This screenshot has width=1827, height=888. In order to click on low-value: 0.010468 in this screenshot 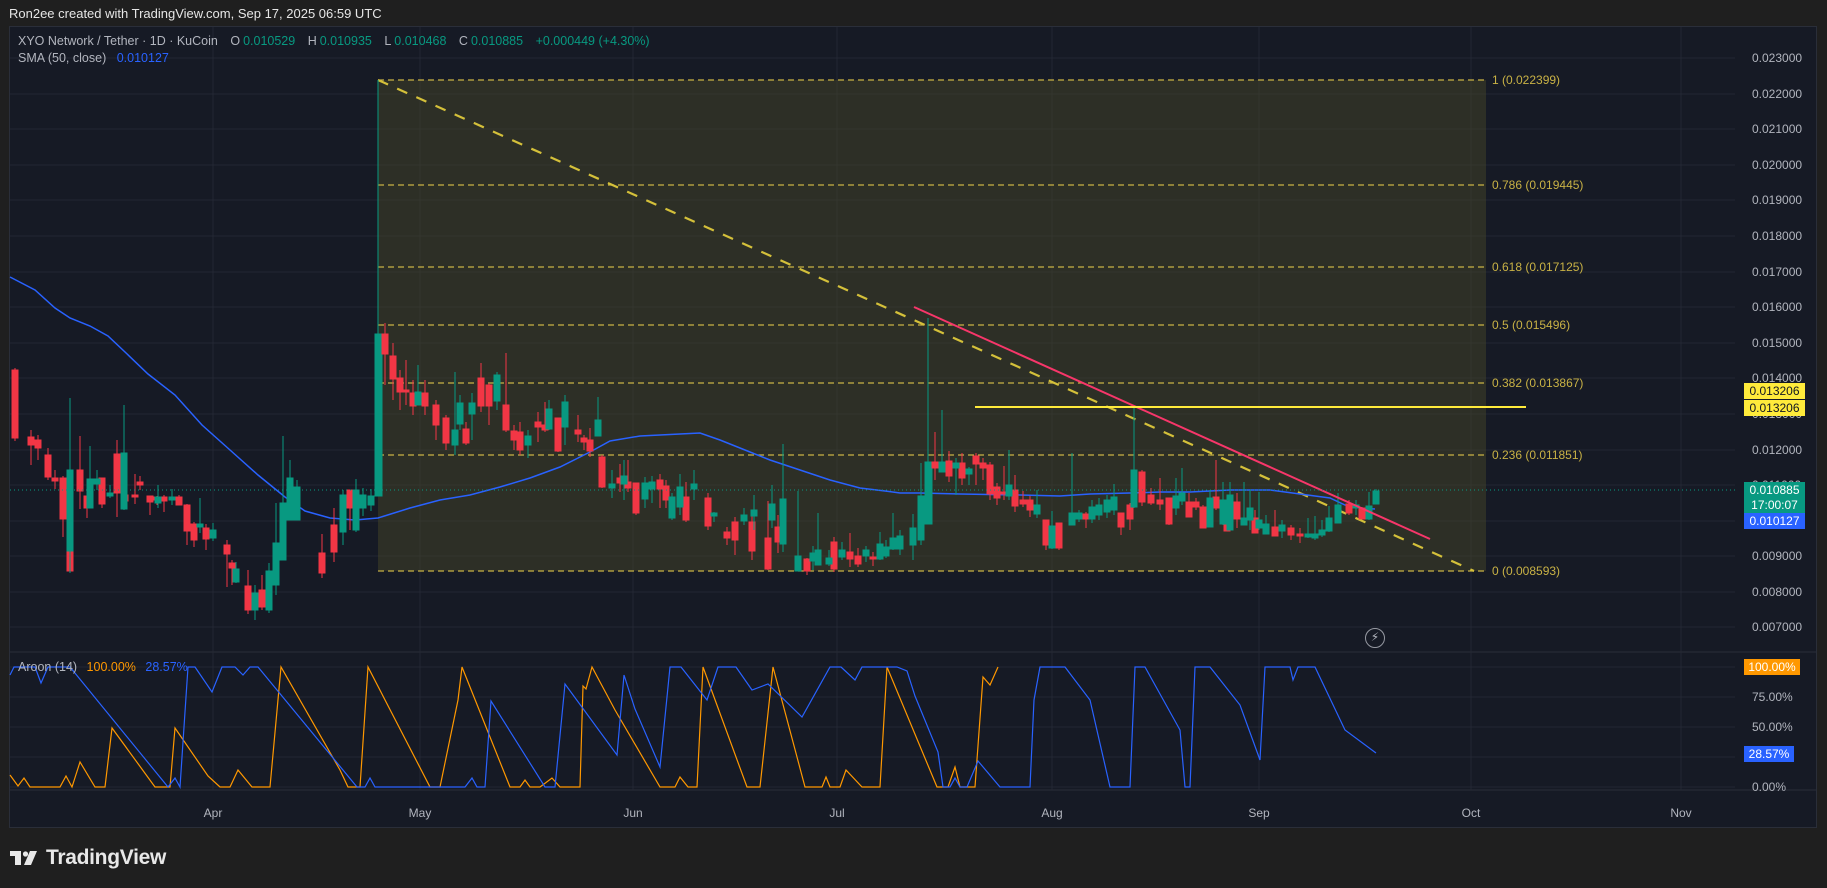, I will do `click(420, 41)`.